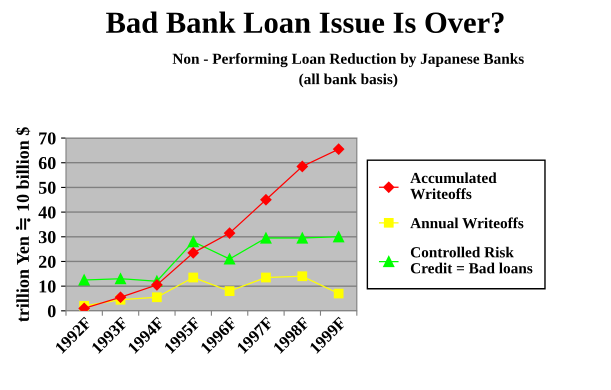 This screenshot has height=390, width=611. I want to click on y-tick-label: 50, so click(47, 188).